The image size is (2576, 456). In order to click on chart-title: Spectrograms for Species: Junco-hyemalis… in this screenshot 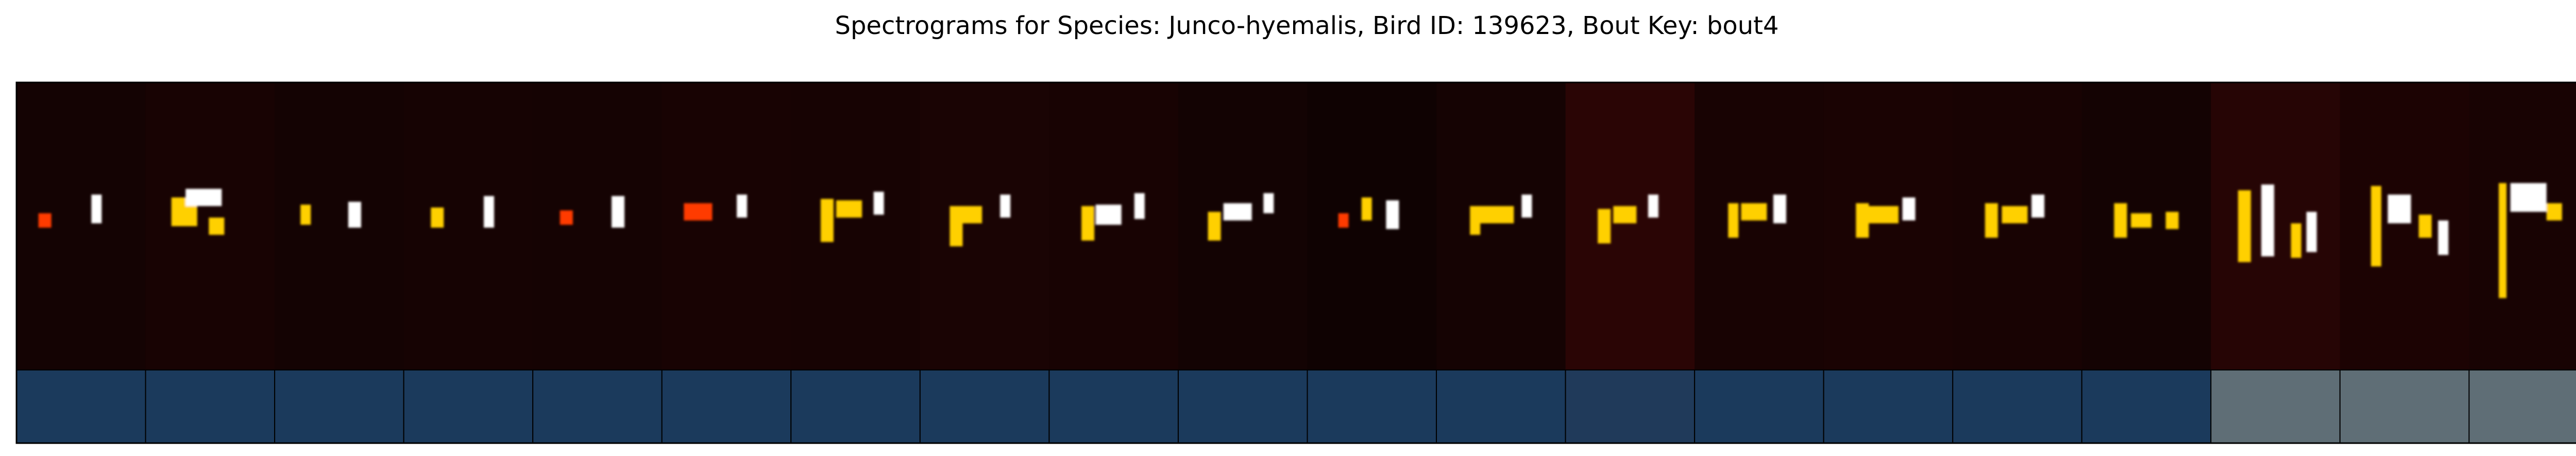, I will do `click(1307, 25)`.